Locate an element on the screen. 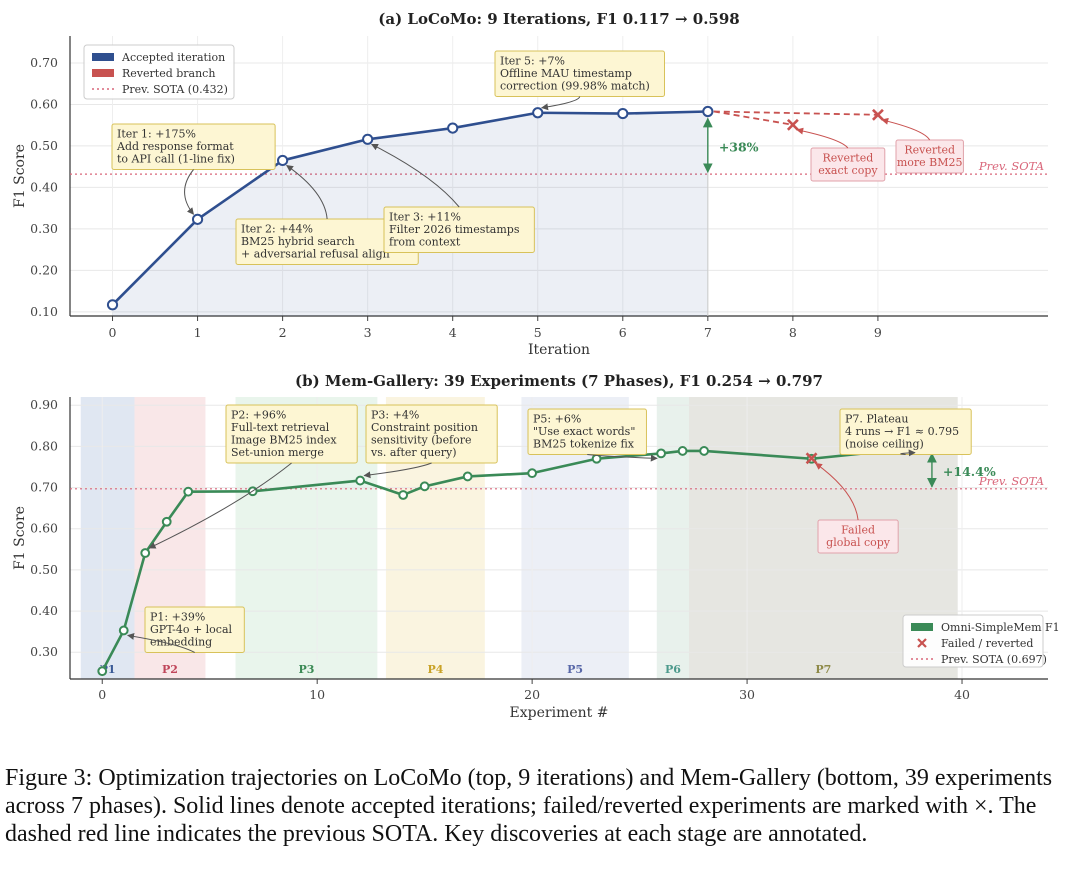 The image size is (1080, 892). annotation-text: Add response format is located at coordinates (175, 146).